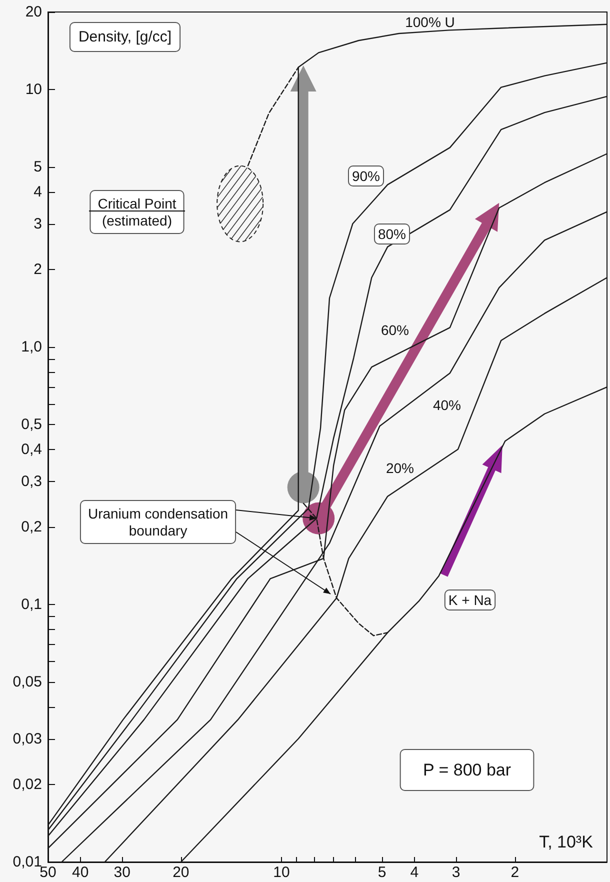 The height and width of the screenshot is (882, 610). I want to click on y-tick-label: 5, so click(38, 167).